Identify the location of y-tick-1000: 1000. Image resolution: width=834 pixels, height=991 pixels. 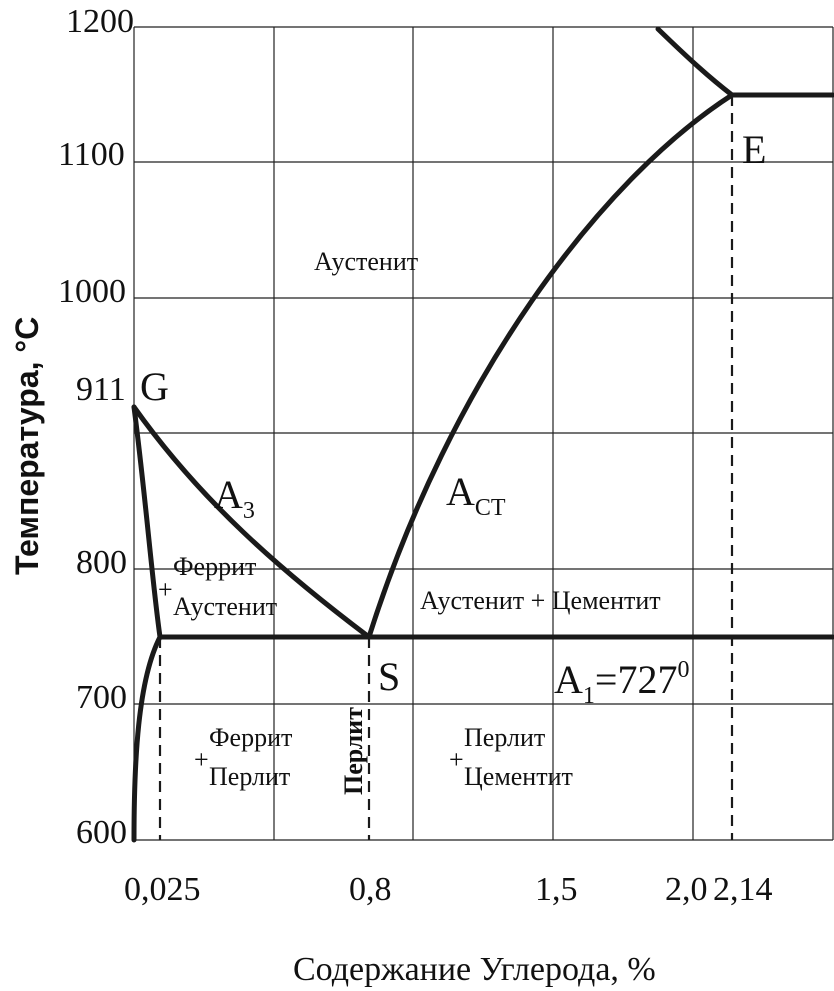
(92, 291).